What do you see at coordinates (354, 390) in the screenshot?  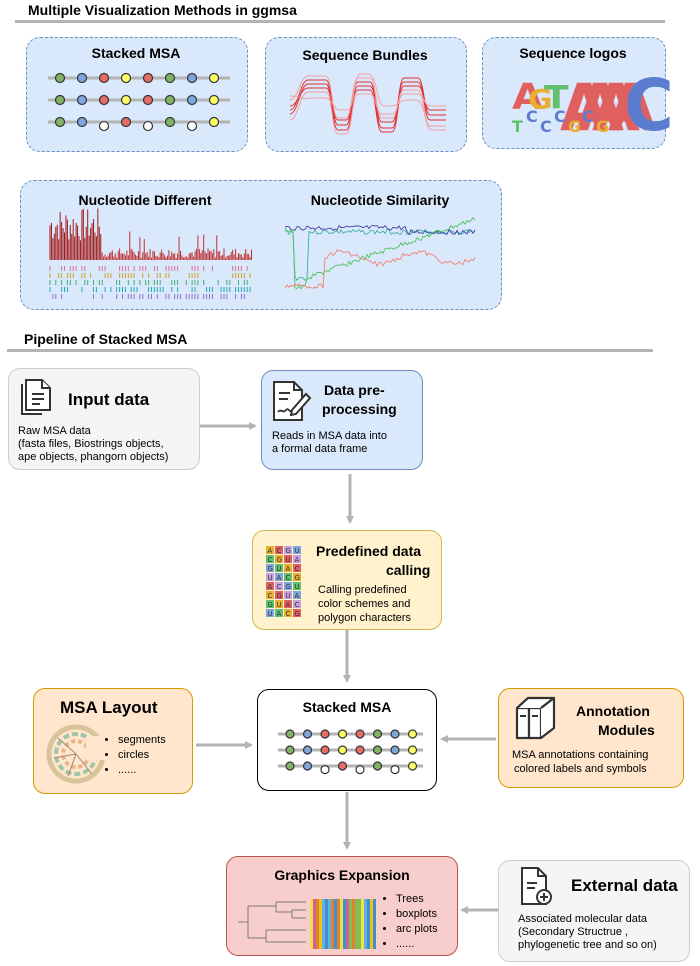 I see `preprocessing-title-1: Data pre-` at bounding box center [354, 390].